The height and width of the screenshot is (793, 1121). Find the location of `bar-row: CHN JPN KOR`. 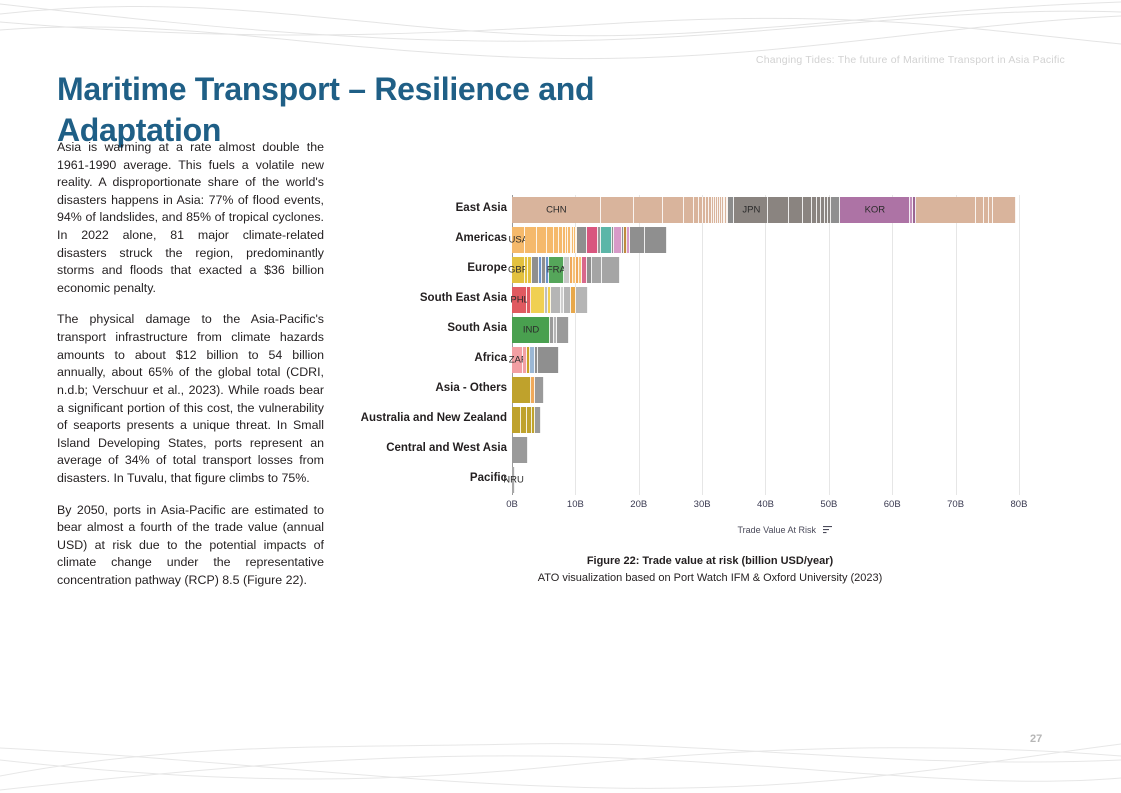

bar-row: CHN JPN KOR is located at coordinates (764, 210).